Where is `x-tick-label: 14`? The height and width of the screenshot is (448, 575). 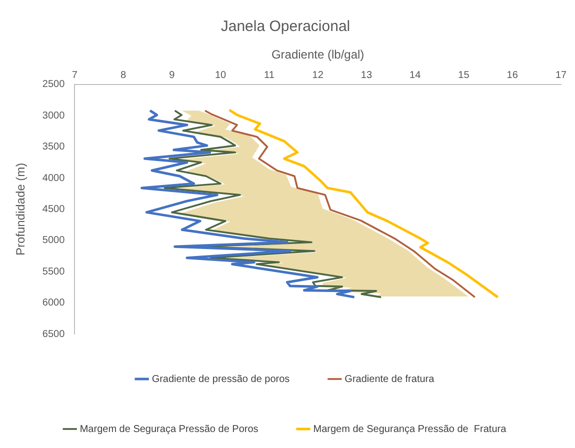
x-tick-label: 14 is located at coordinates (416, 76).